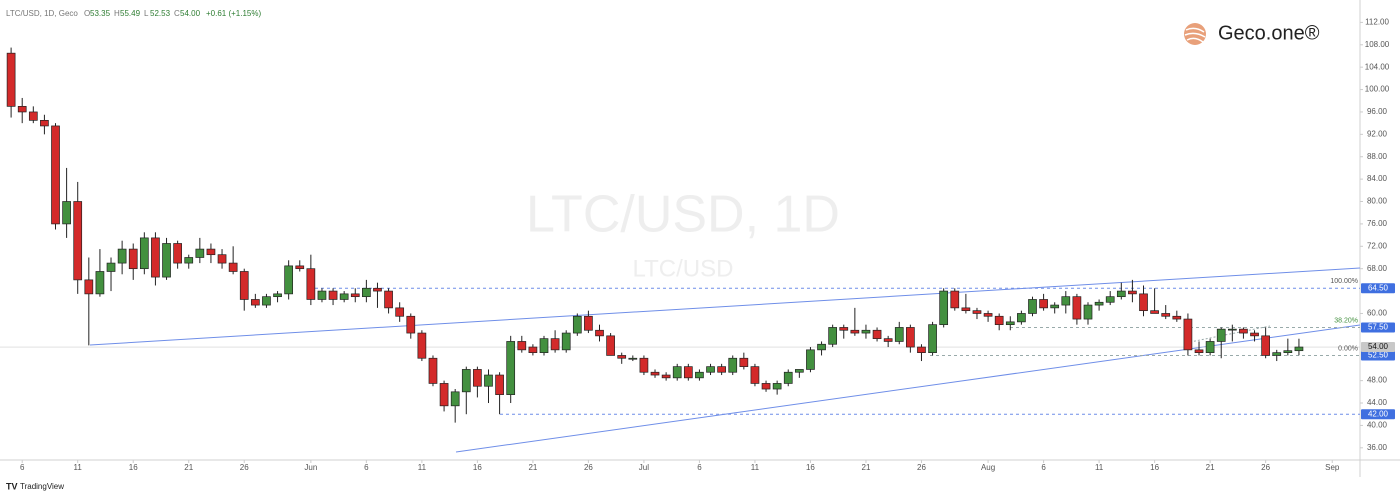 The image size is (1400, 497). What do you see at coordinates (1377, 111) in the screenshot?
I see `y-tick-label: 96.00` at bounding box center [1377, 111].